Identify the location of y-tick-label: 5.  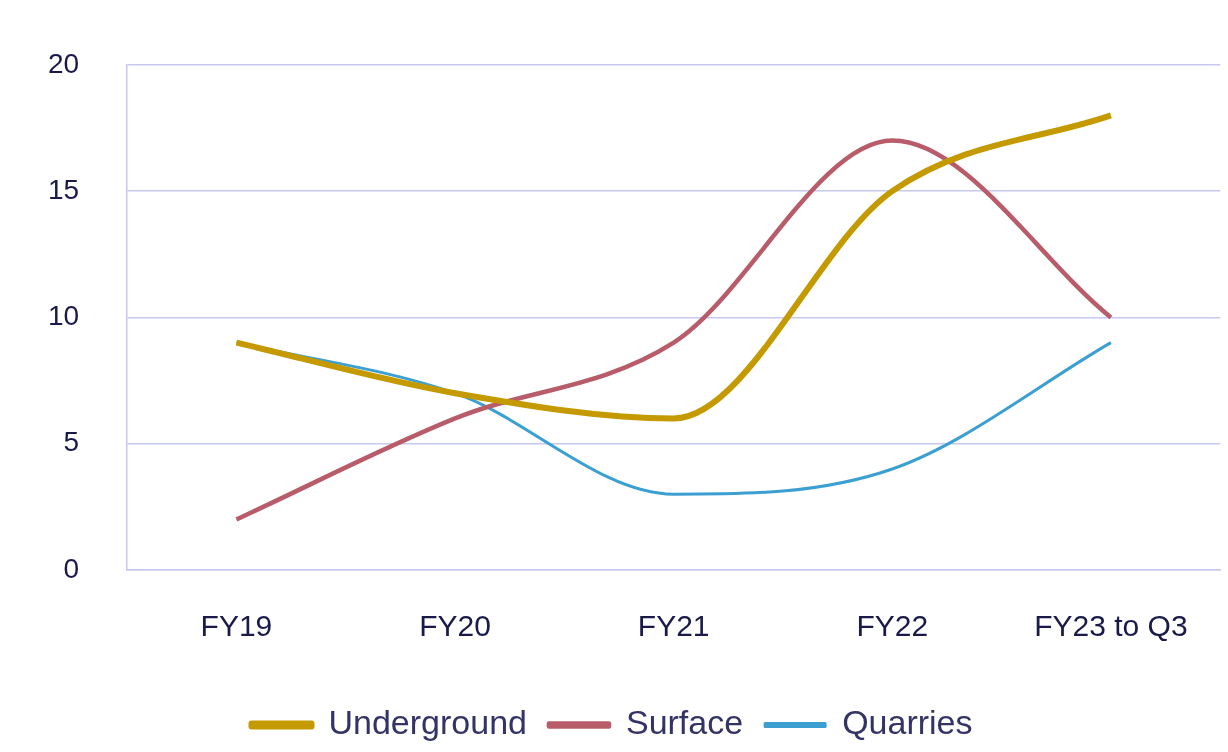
(71, 442).